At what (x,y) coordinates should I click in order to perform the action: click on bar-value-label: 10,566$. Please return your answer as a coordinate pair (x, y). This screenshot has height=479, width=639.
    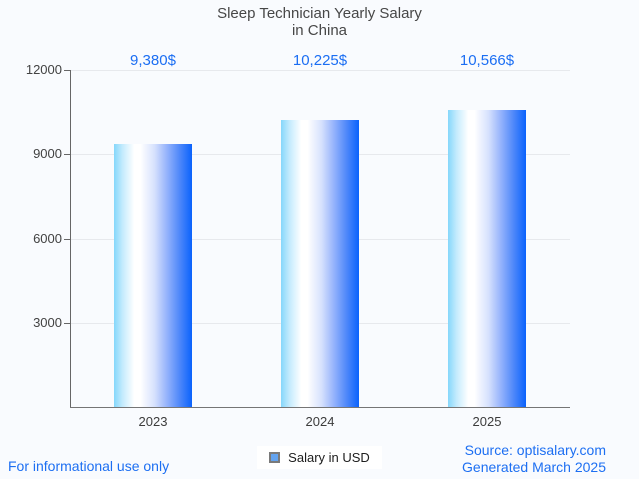
    Looking at the image, I should click on (487, 60).